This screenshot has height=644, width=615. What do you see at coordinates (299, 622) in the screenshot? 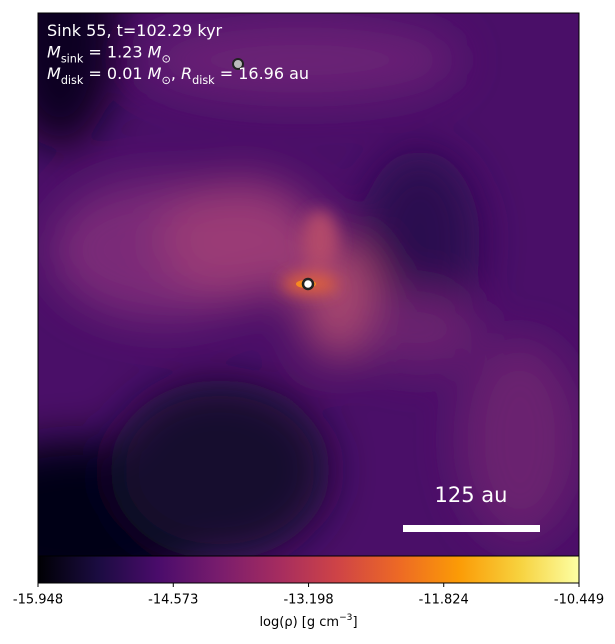
I see `text-segment: log(ρ) [g cm` at bounding box center [299, 622].